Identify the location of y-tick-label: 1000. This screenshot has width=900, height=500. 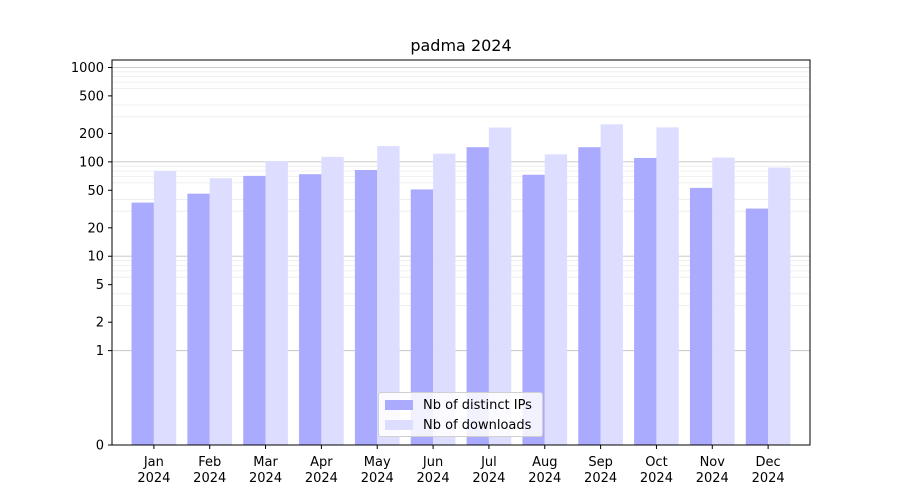
(87, 68).